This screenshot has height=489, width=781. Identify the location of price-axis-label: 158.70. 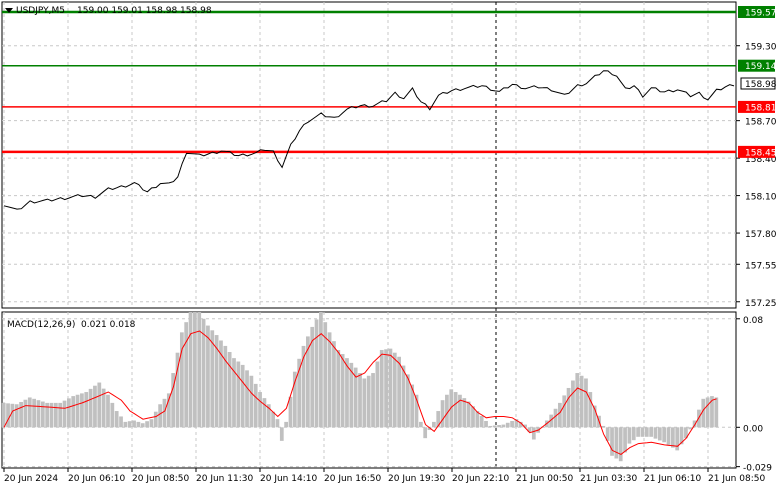
(761, 123).